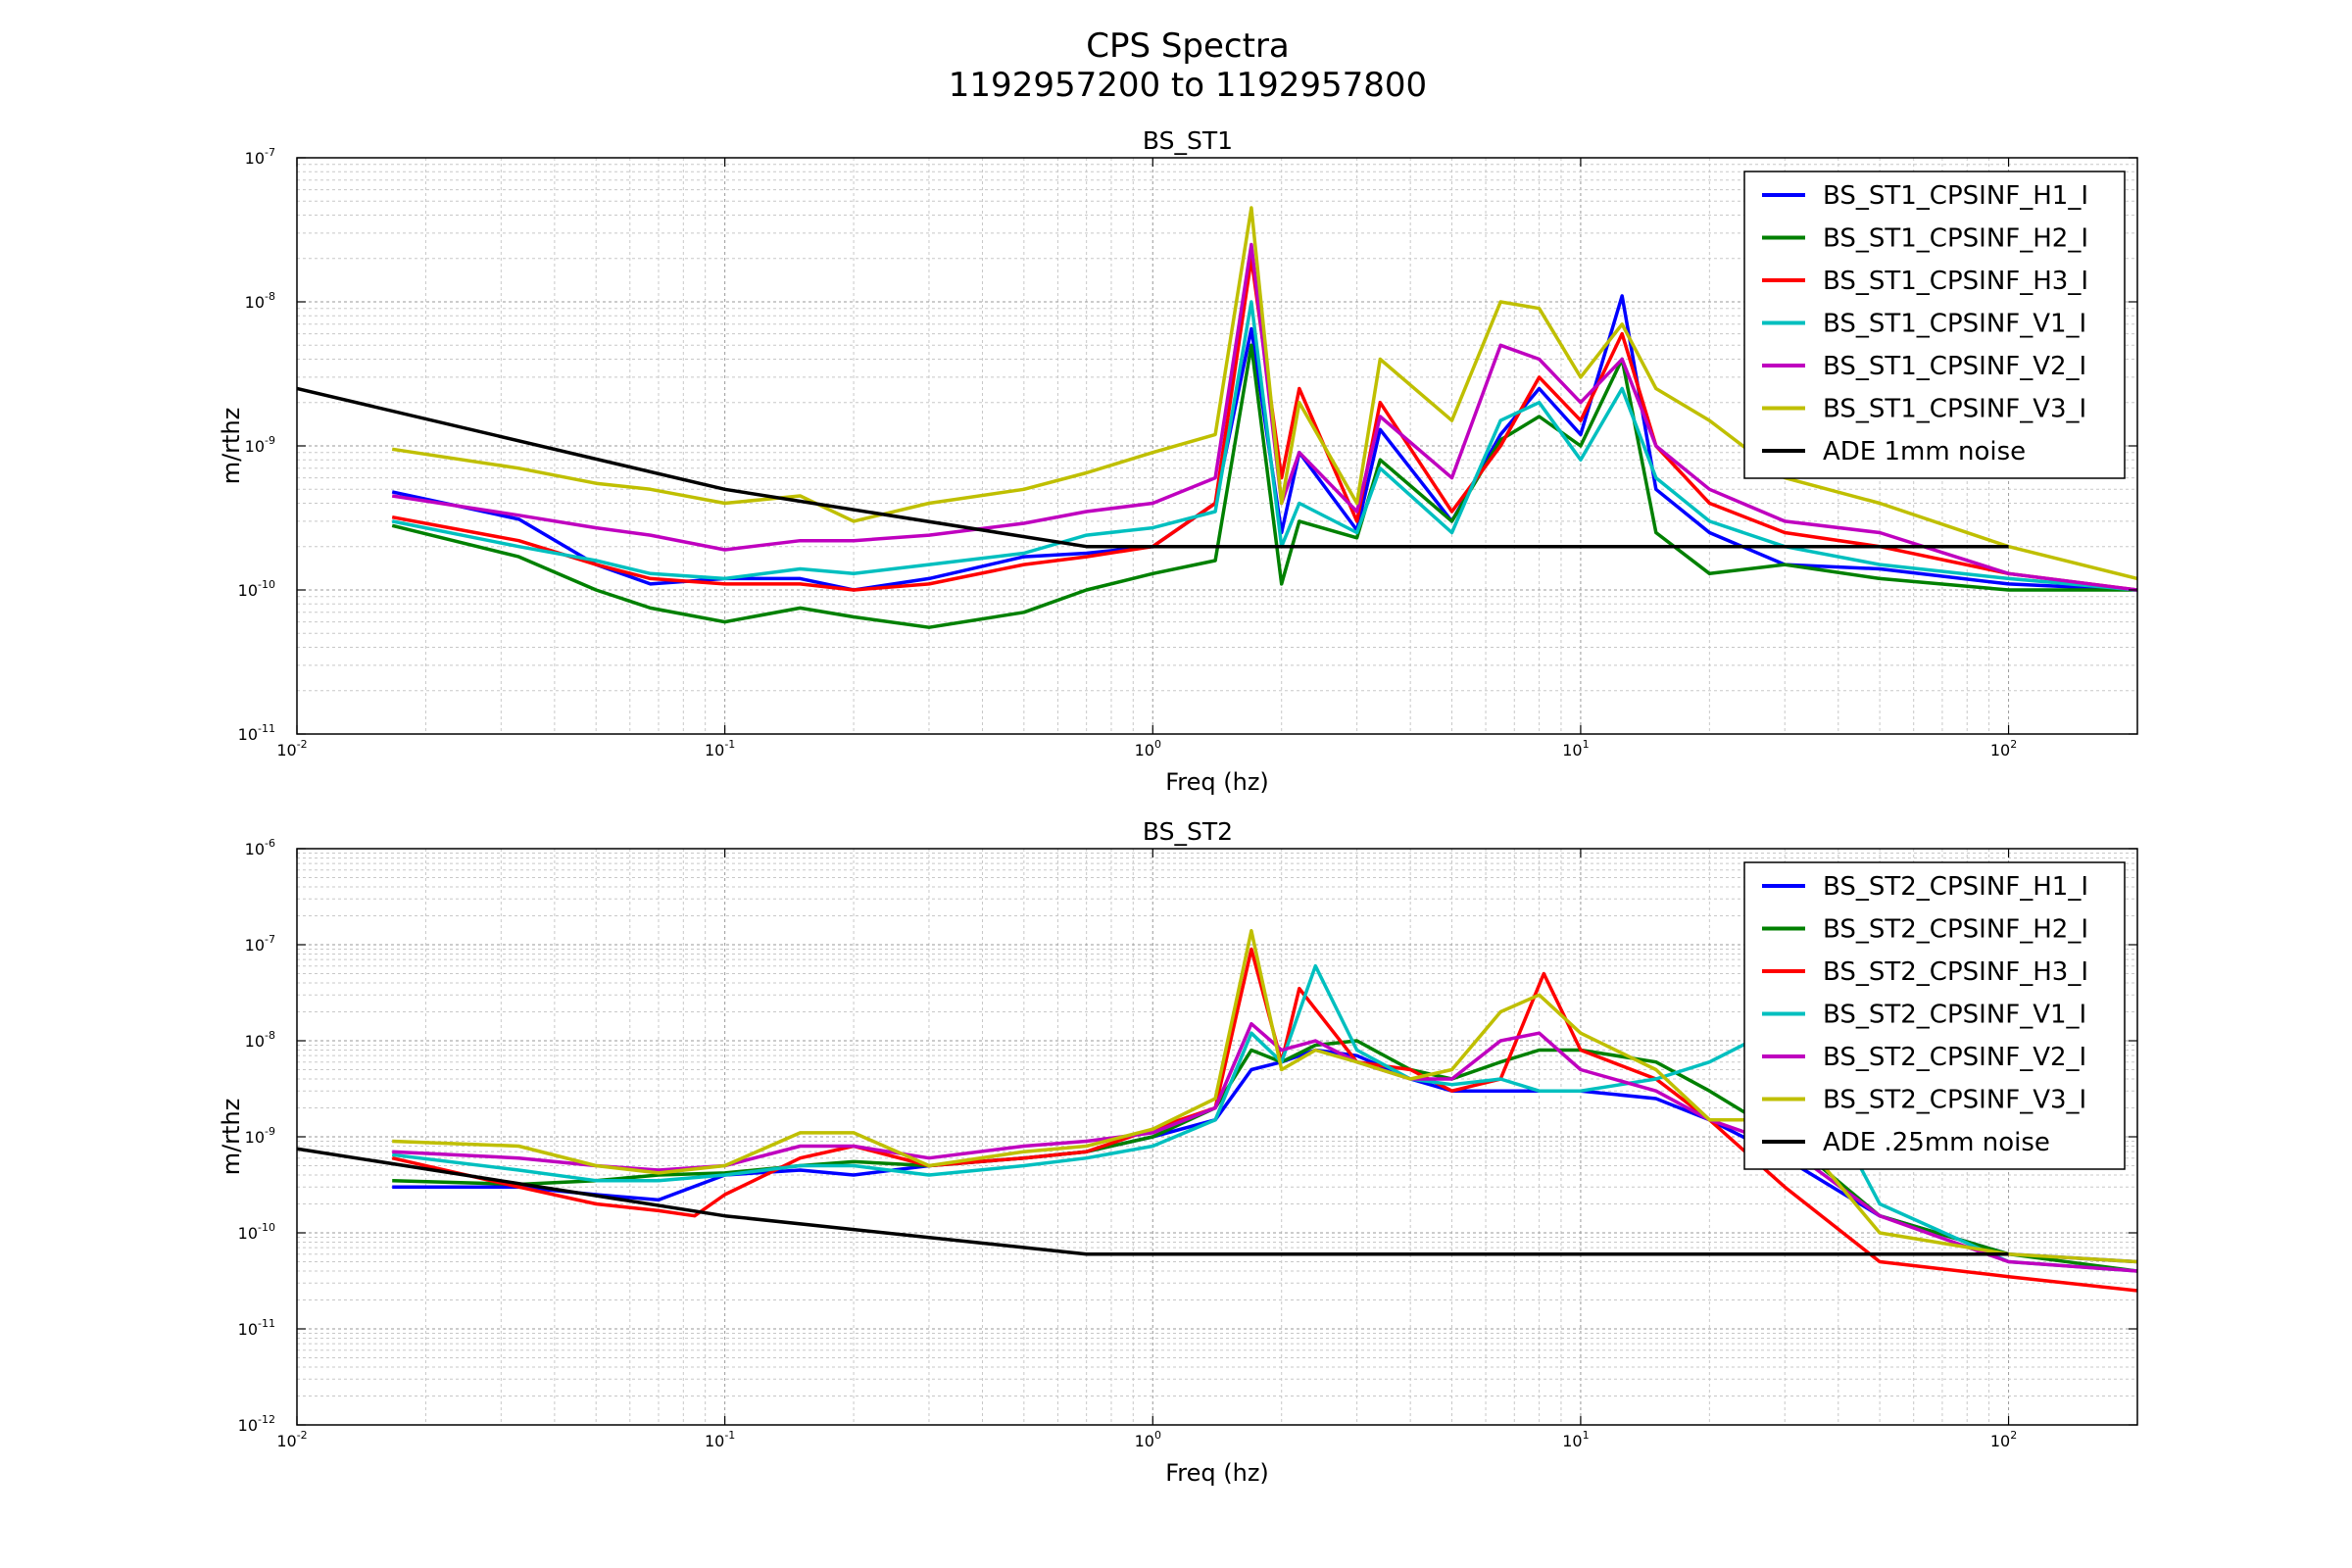 This screenshot has height=1568, width=2352. I want to click on legend-label: BS_ST1_CPSINF_H2_I, so click(1955, 239).